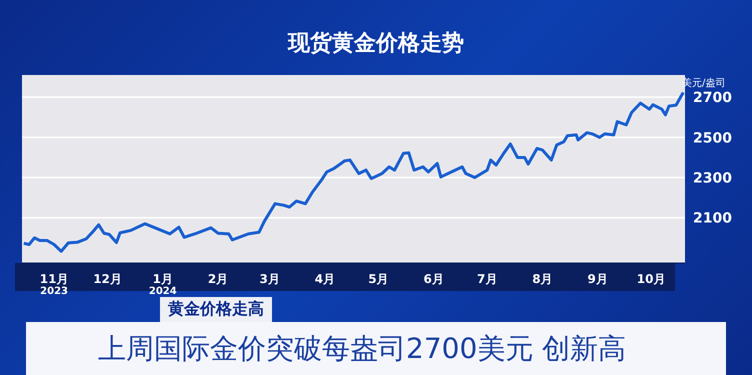  I want to click on x-tick-label: 6月, so click(434, 279).